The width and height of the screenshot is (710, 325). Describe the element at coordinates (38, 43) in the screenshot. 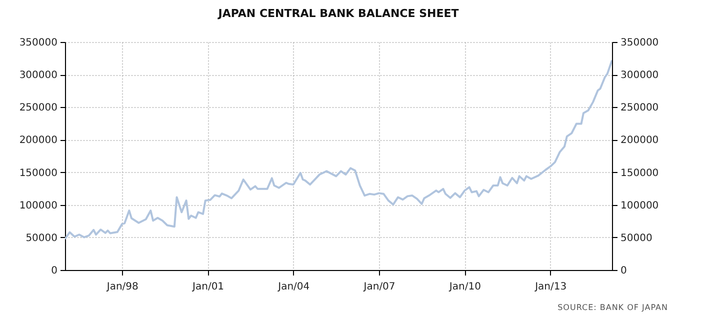

I see `y-tick-label: 350000` at that location.